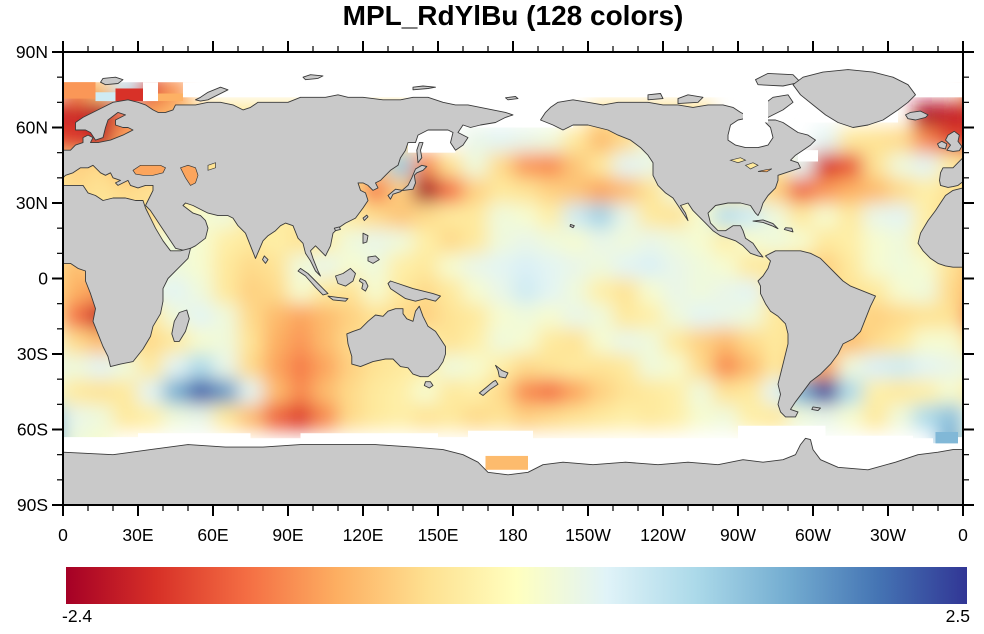 This screenshot has width=984, height=634. What do you see at coordinates (813, 535) in the screenshot?
I see `x-axis-tick-label: 60W` at bounding box center [813, 535].